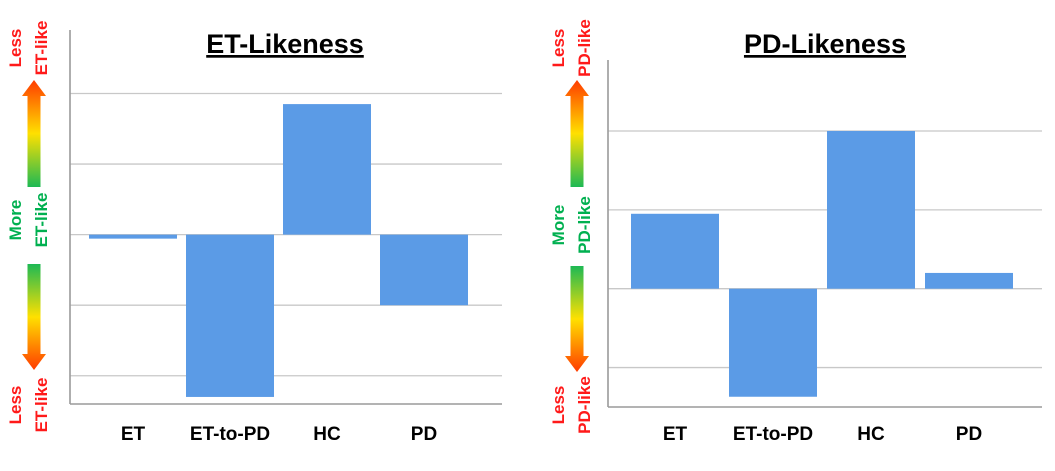 This screenshot has height=471, width=1055. What do you see at coordinates (41, 220) in the screenshot?
I see `side-label-middle-like: ET-like` at bounding box center [41, 220].